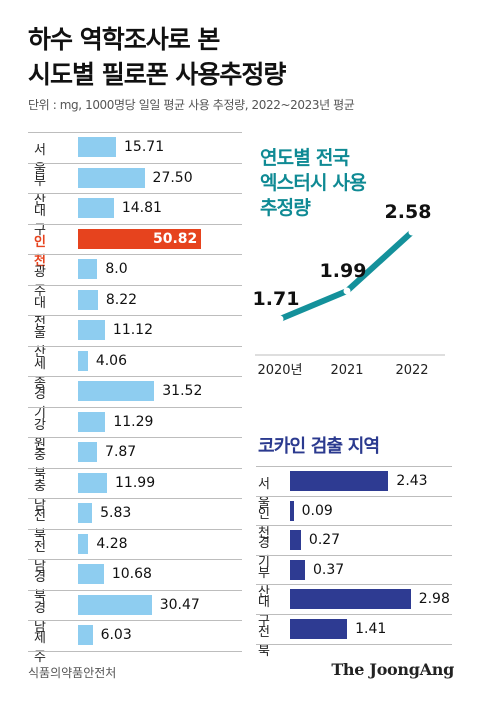  Describe the element at coordinates (131, 574) in the screenshot. I see `bar-value-label: 10.68` at that location.